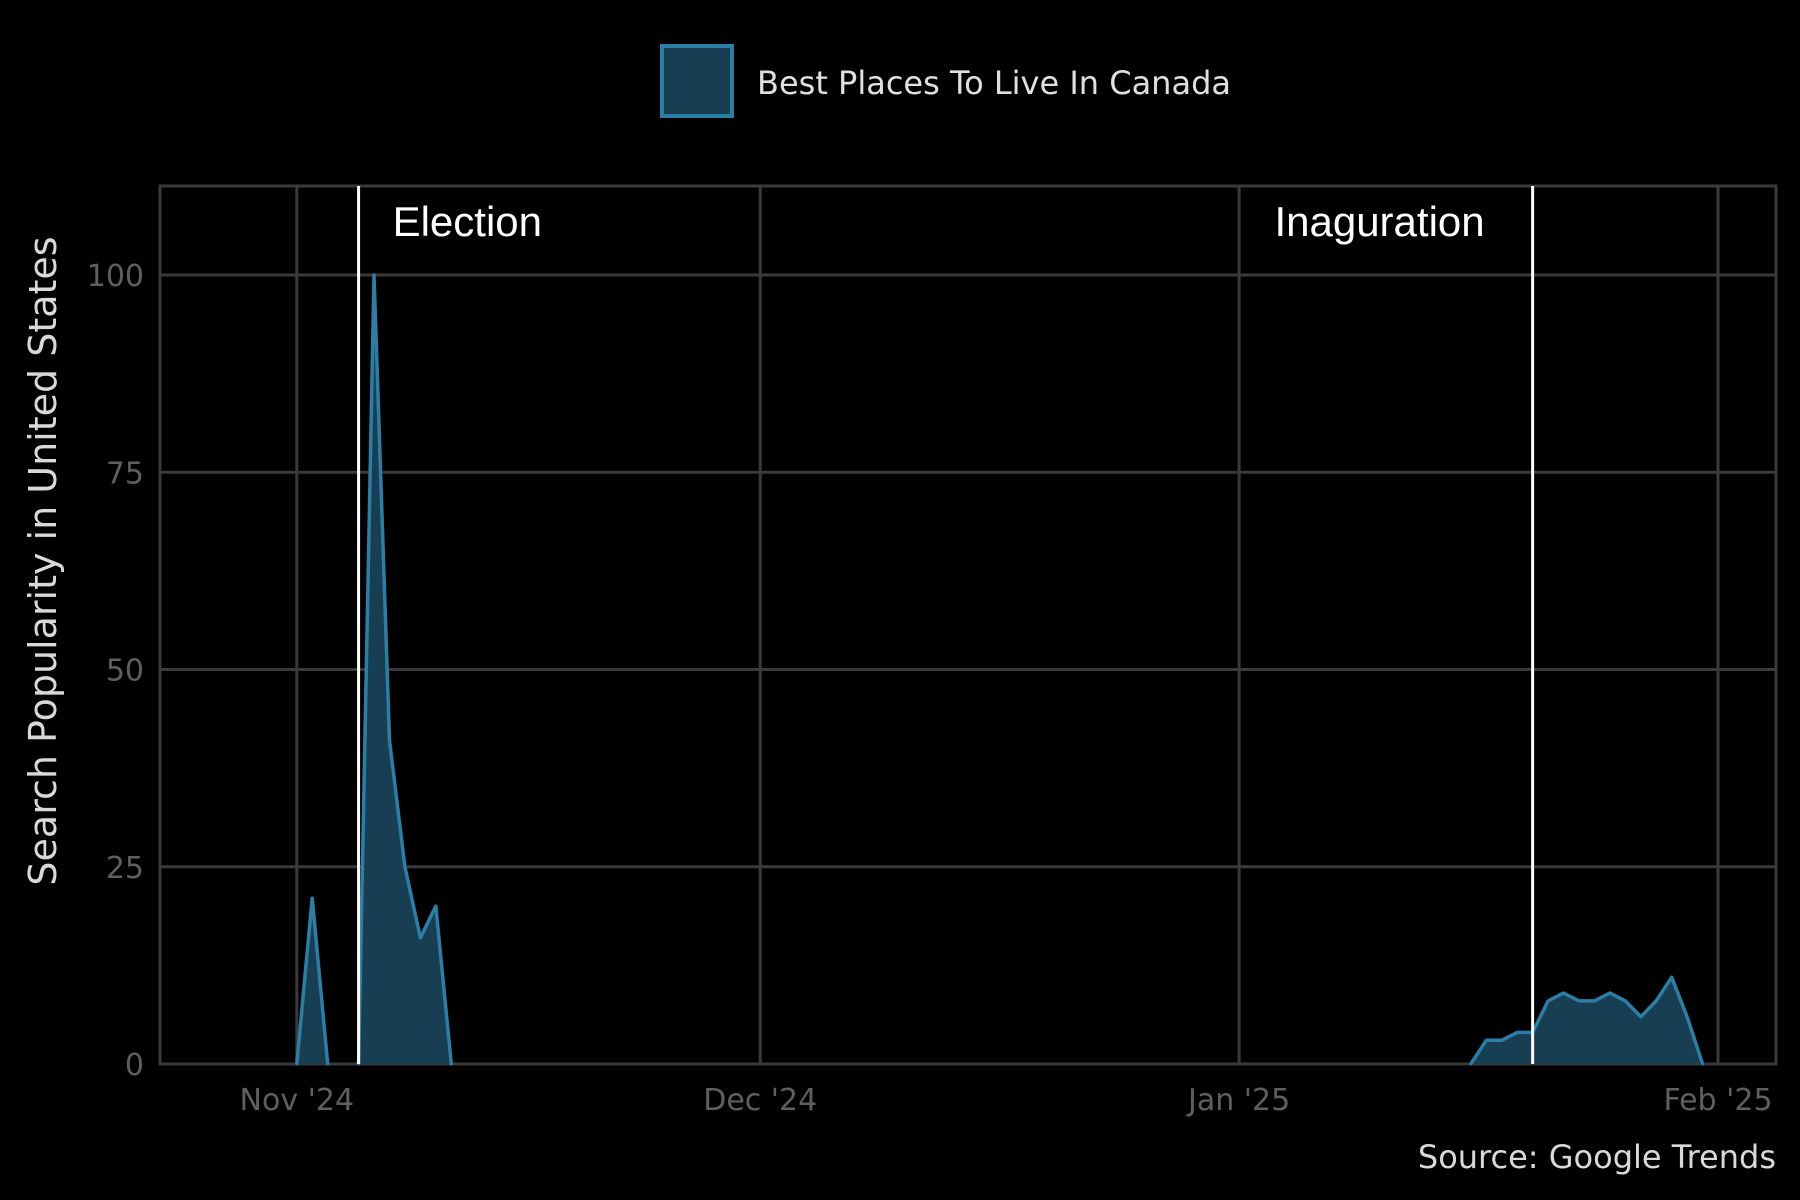 The width and height of the screenshot is (1800, 1200). Describe the element at coordinates (994, 83) in the screenshot. I see `legend-label: Best Places To Live In Canada` at that location.